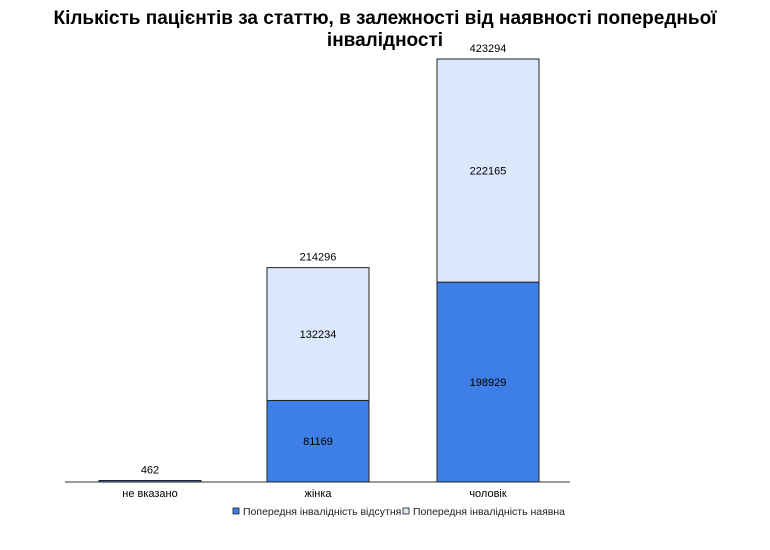  Describe the element at coordinates (489, 512) in the screenshot. I see `legend-label: Попередня інвалідність наявна` at that location.